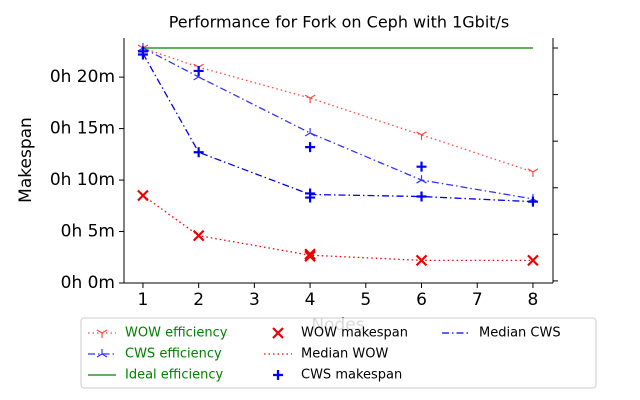  I want to click on y-tick-label: 0h 10m, so click(82, 180).